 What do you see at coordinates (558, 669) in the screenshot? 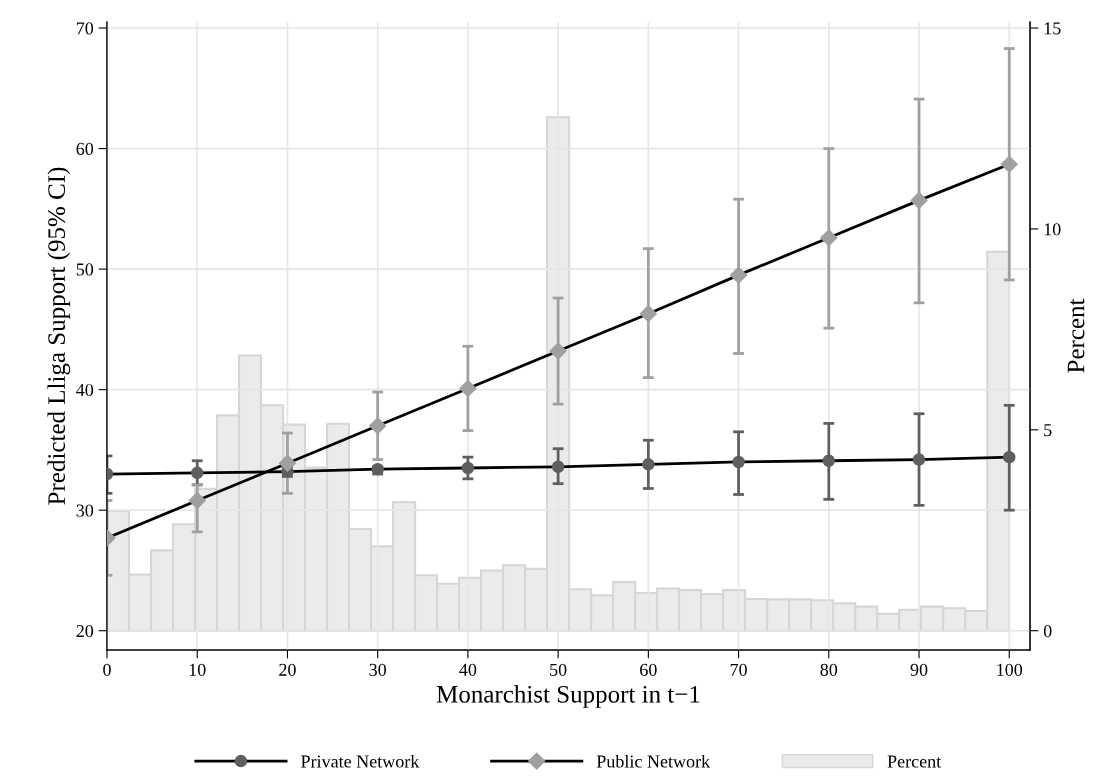
I see `x-tick-label: 50` at bounding box center [558, 669].